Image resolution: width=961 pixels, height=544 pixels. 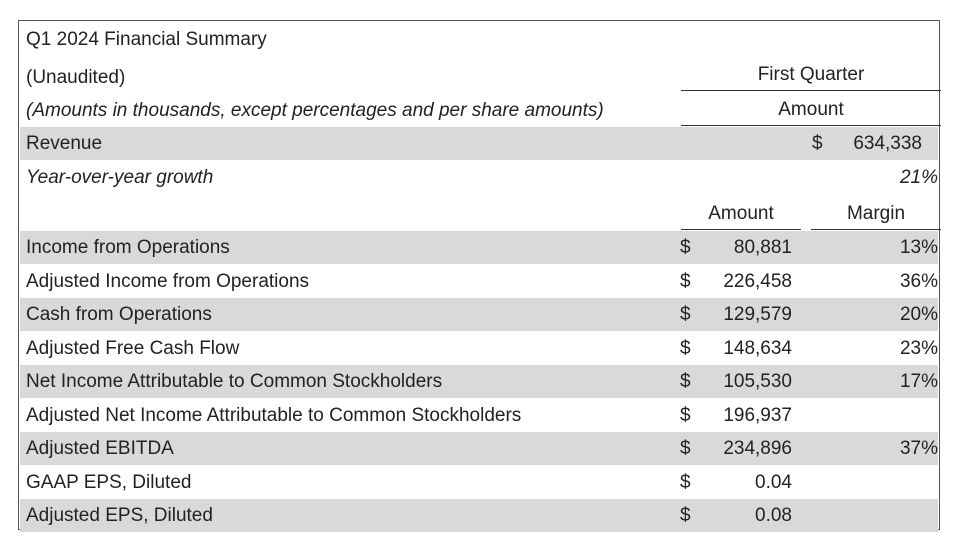 I want to click on row-amount: 129,579, so click(x=757, y=314).